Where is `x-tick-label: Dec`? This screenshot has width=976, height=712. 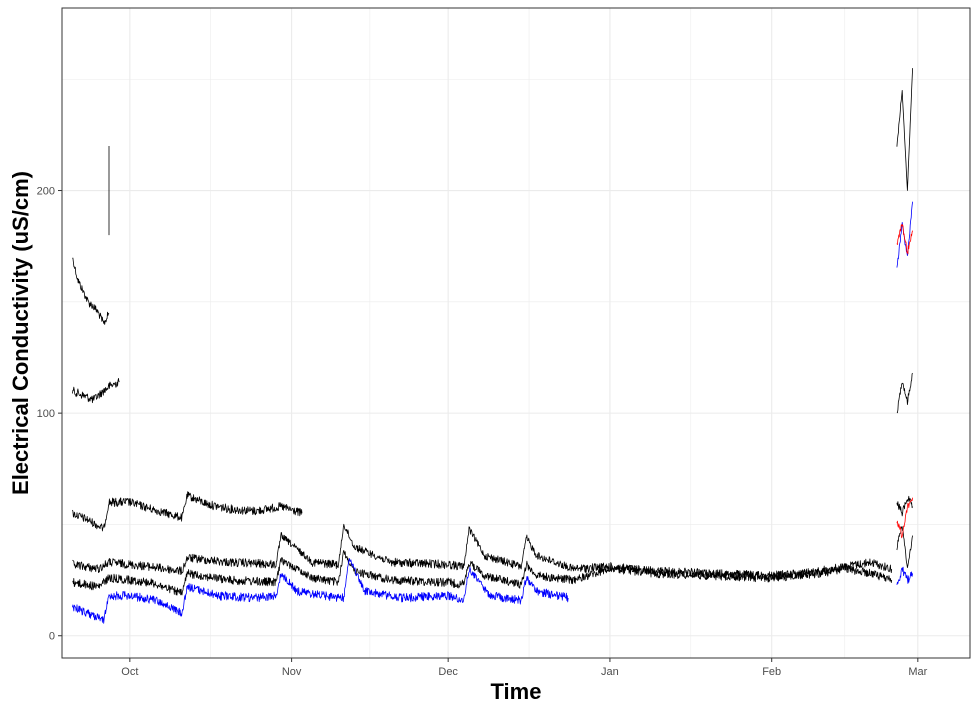
x-tick-label: Dec is located at coordinates (448, 672).